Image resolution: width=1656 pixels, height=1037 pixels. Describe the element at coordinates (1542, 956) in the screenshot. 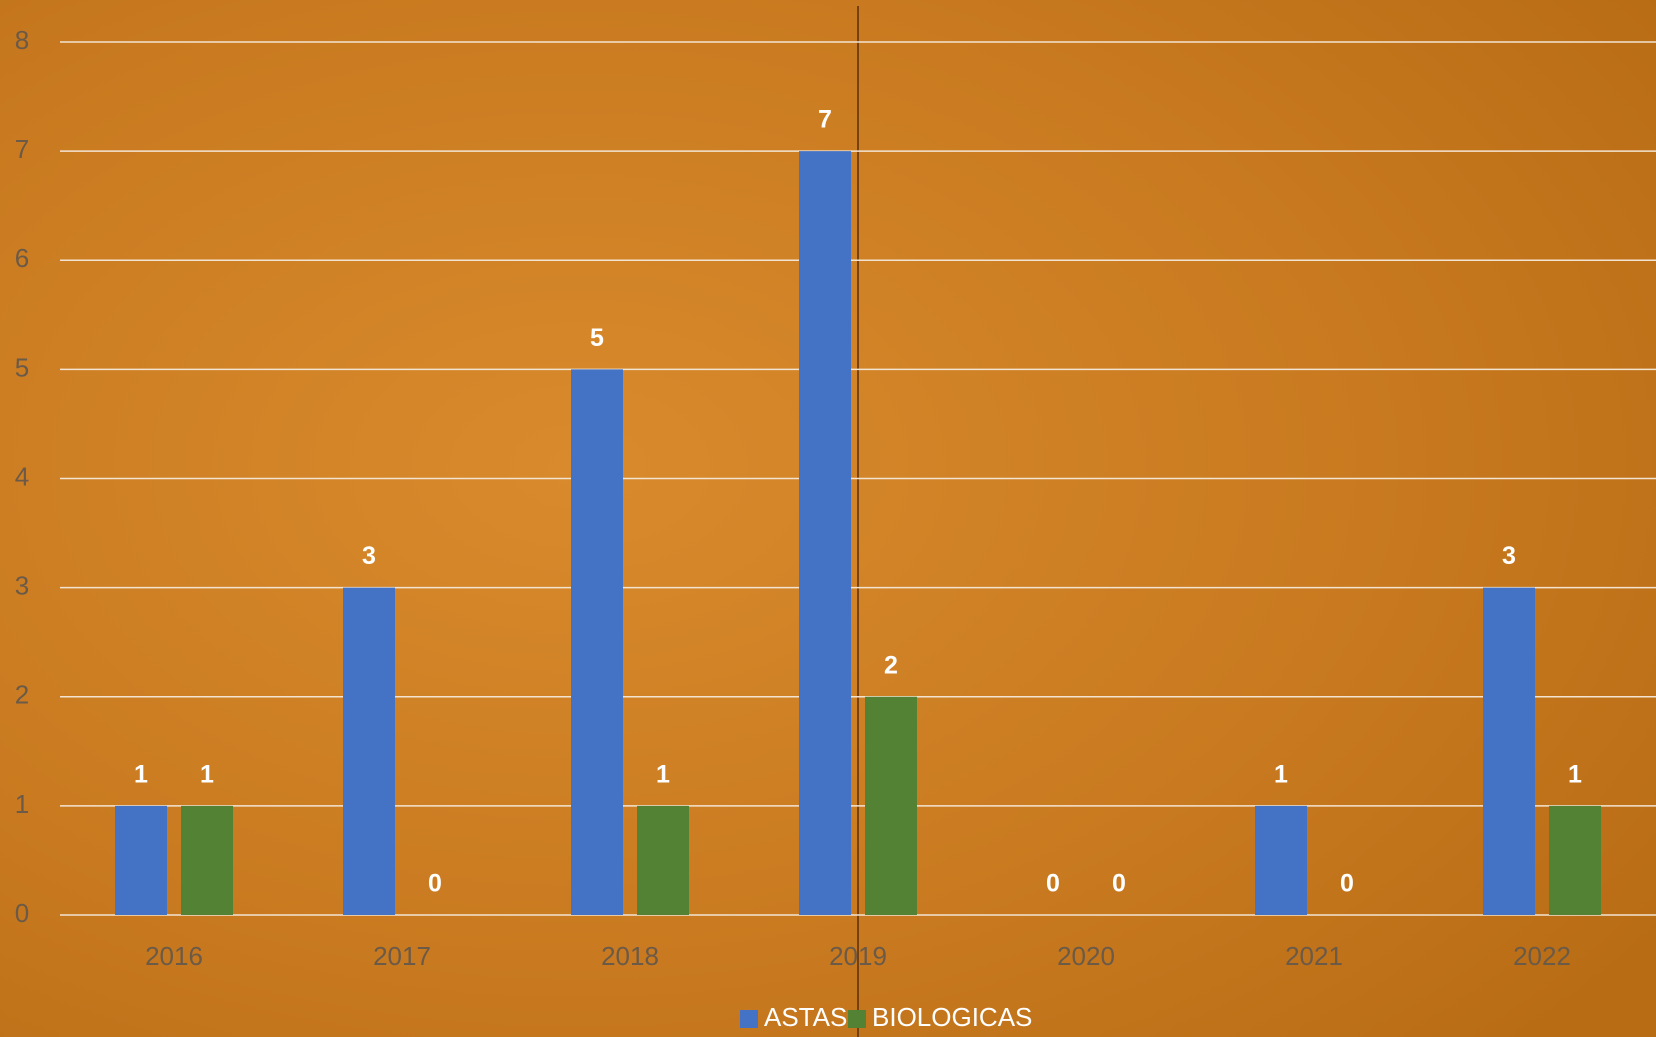

I see `x-tick-label: 2022` at that location.